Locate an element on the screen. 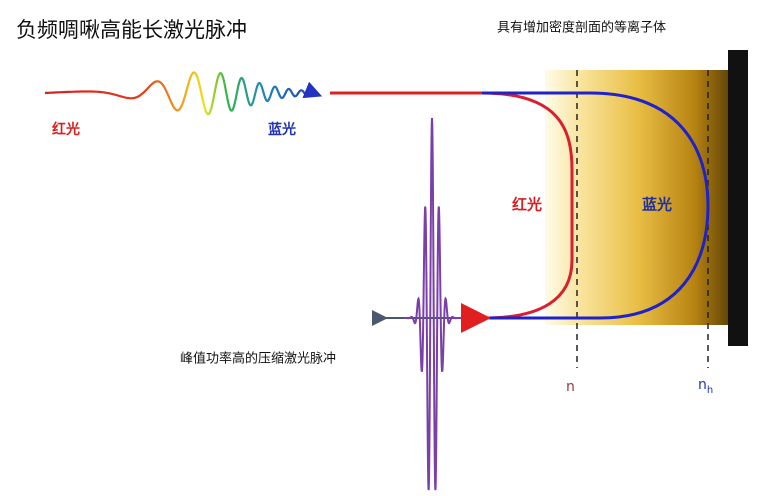 The height and width of the screenshot is (496, 778). red-path is located at coordinates (517, 212).